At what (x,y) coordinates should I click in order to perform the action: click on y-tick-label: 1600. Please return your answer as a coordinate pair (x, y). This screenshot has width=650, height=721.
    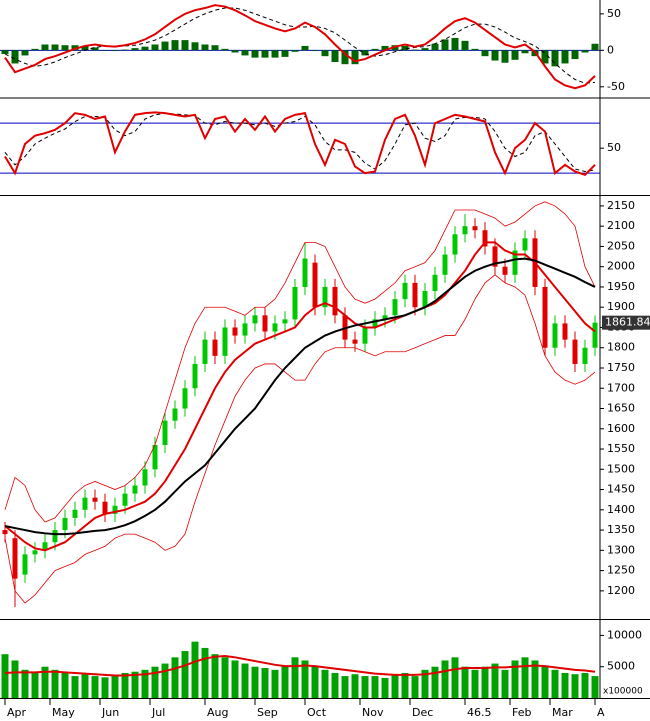
    Looking at the image, I should click on (621, 428).